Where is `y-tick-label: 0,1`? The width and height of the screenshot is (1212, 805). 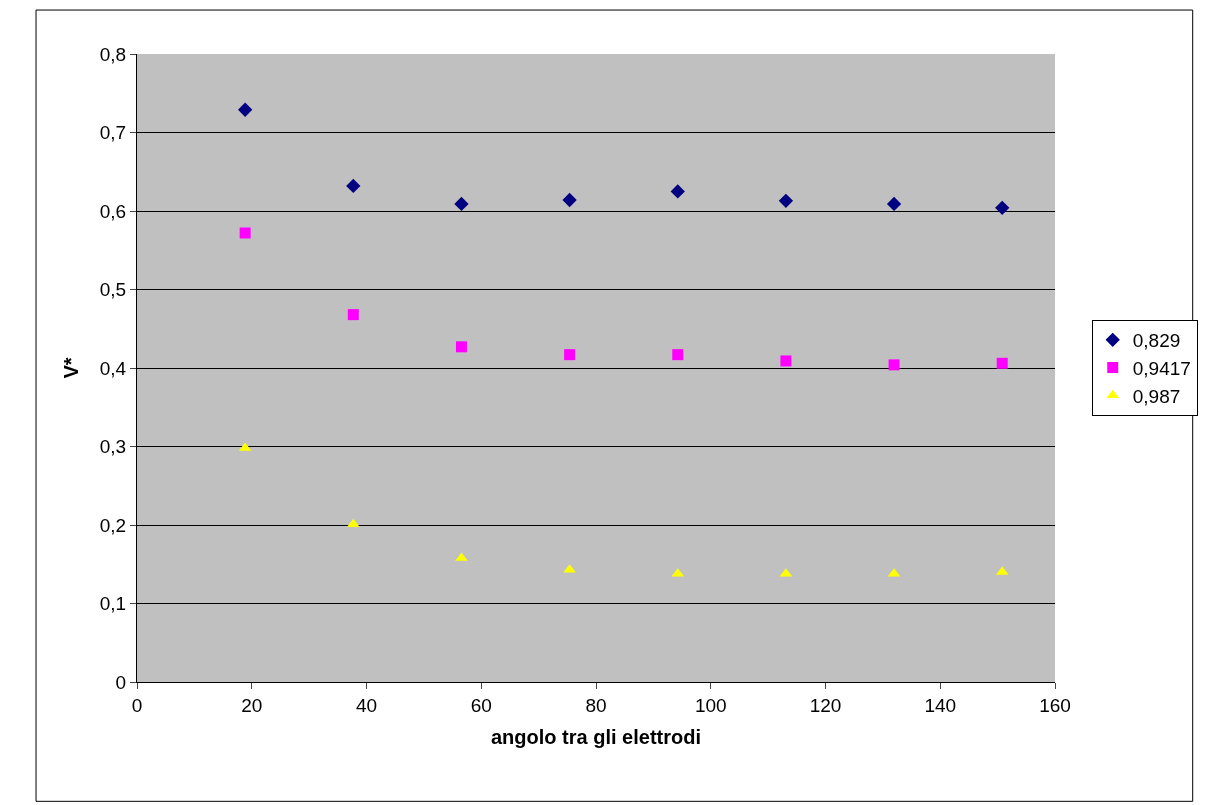 y-tick-label: 0,1 is located at coordinates (113, 604).